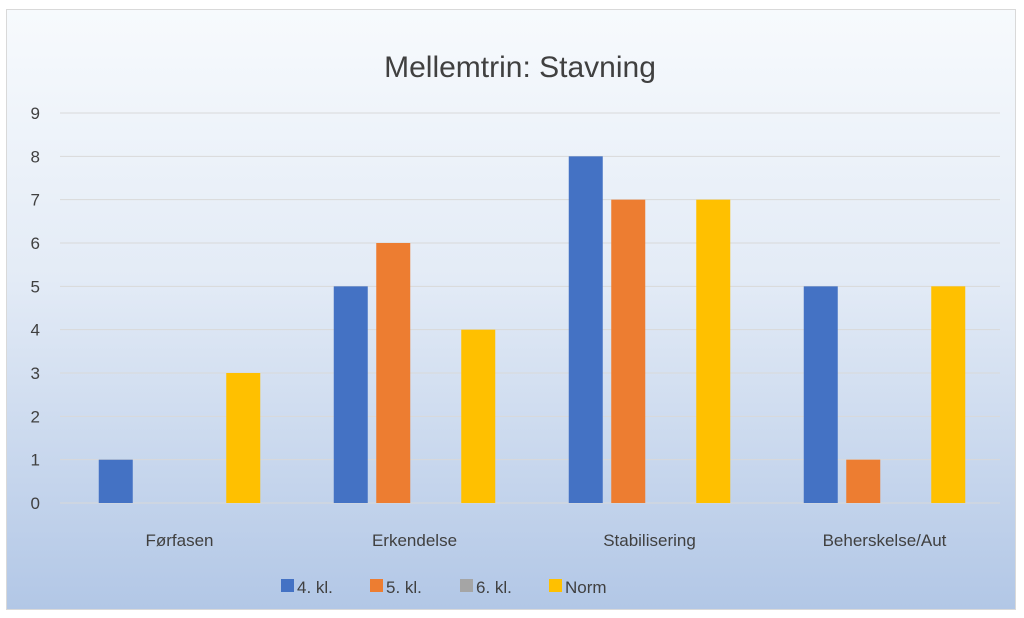 The image size is (1024, 618). I want to click on x-category-label: Beherskelse/Aut, so click(885, 540).